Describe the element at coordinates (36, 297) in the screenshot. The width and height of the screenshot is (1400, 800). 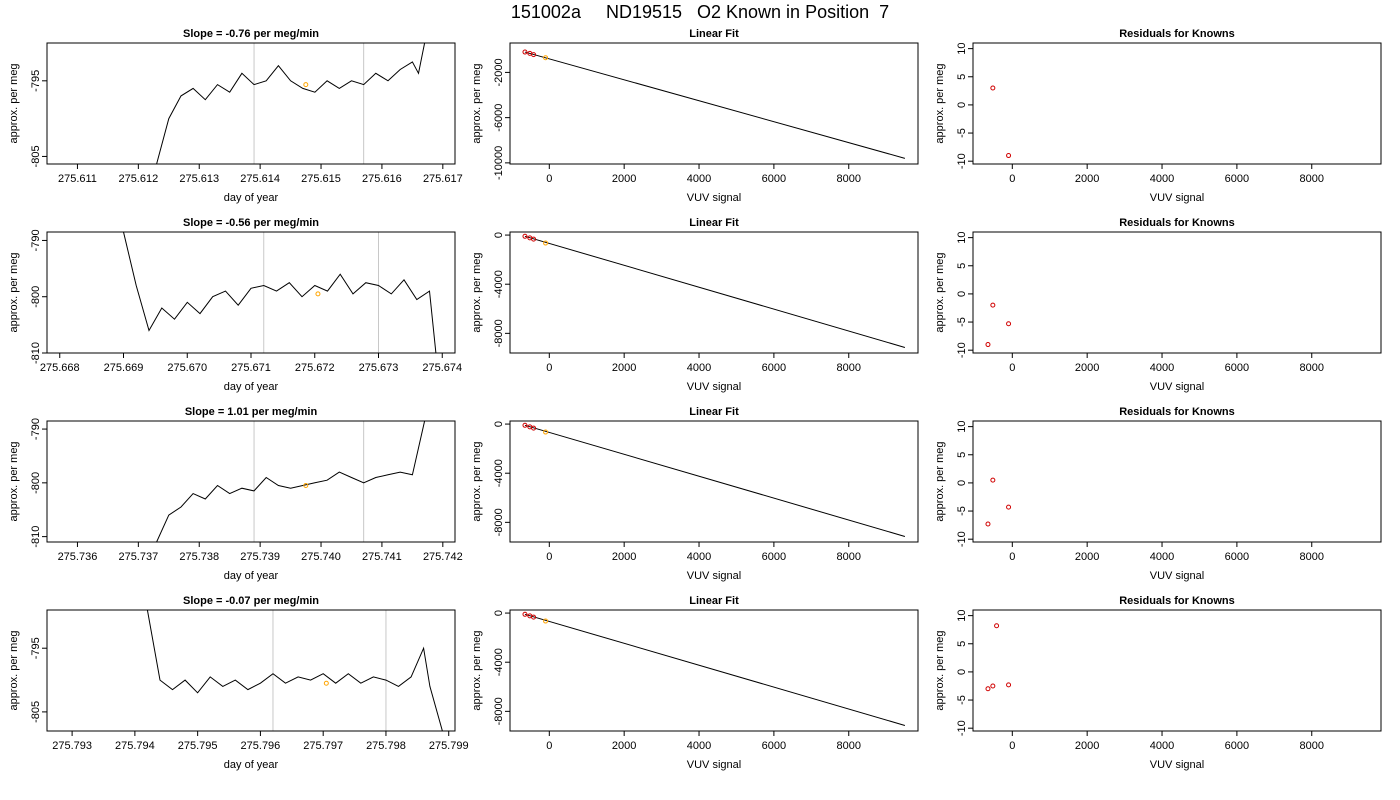
I see `y-tick-label: -800` at that location.